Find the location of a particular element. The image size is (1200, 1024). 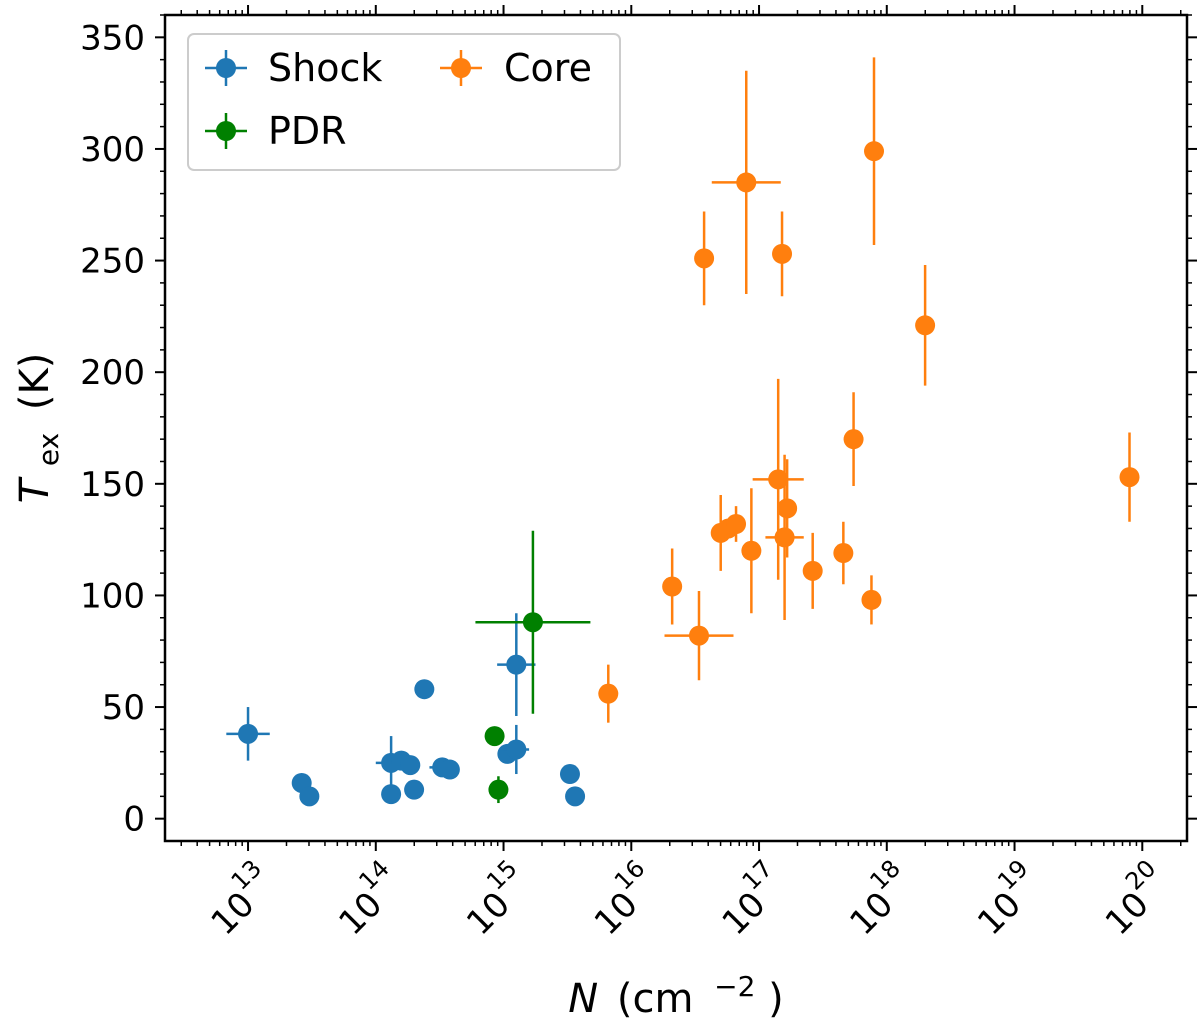

x-tick-label: 1020 is located at coordinates (1133, 898).